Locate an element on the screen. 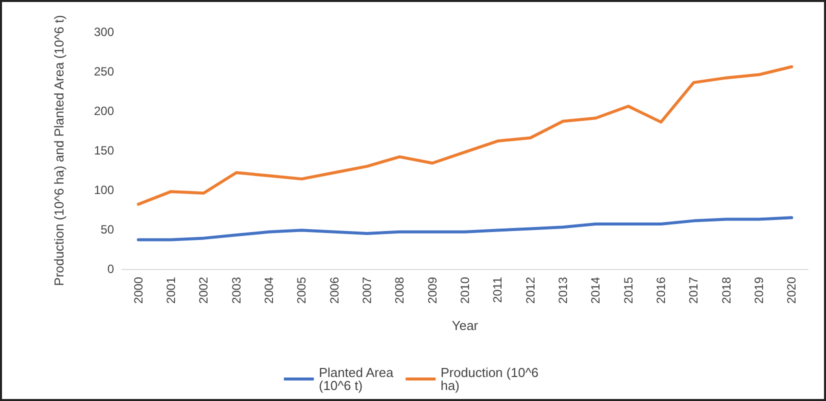 This screenshot has height=401, width=826. x-tick-label: 2001 is located at coordinates (171, 290).